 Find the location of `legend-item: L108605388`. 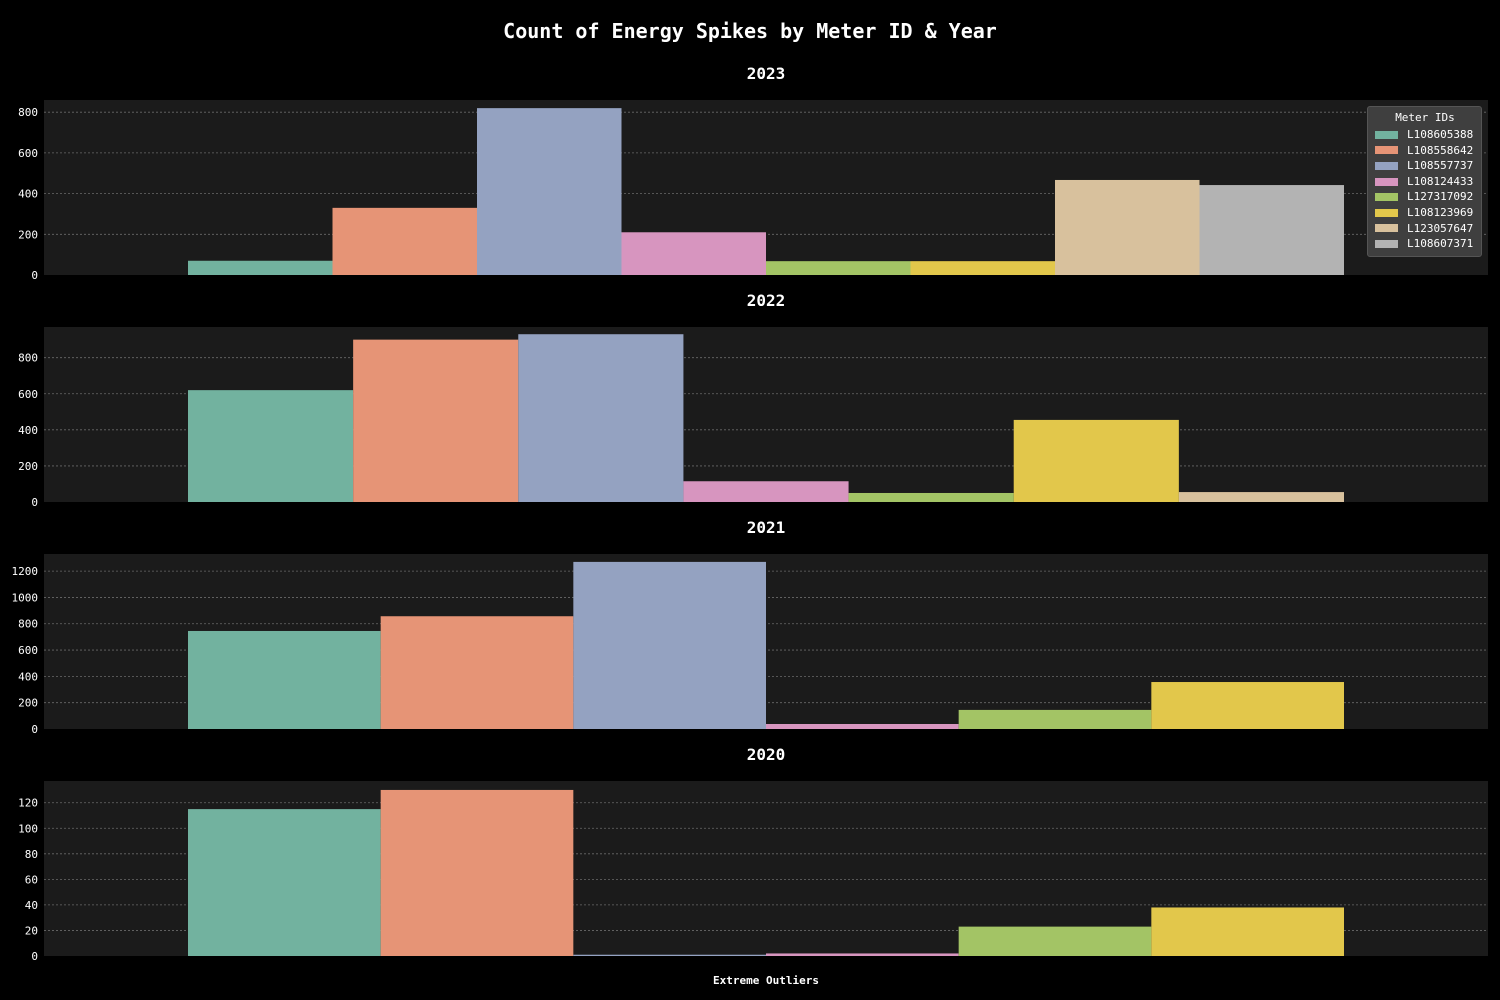

legend-item: L108605388 is located at coordinates (1425, 135).